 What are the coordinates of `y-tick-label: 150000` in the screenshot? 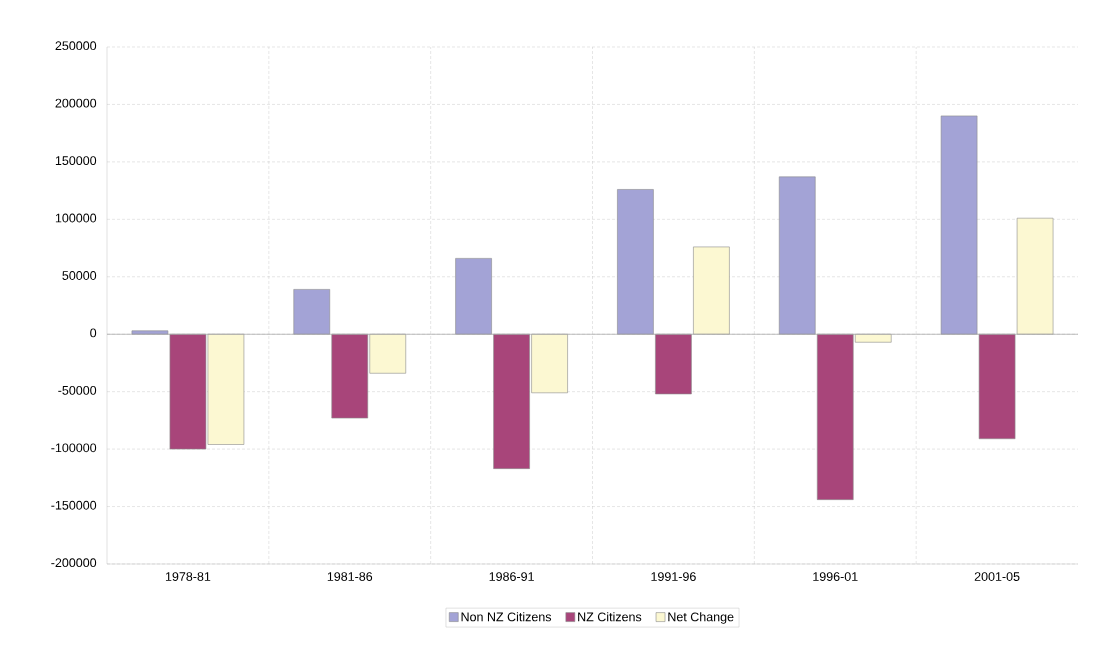 It's located at (76, 161).